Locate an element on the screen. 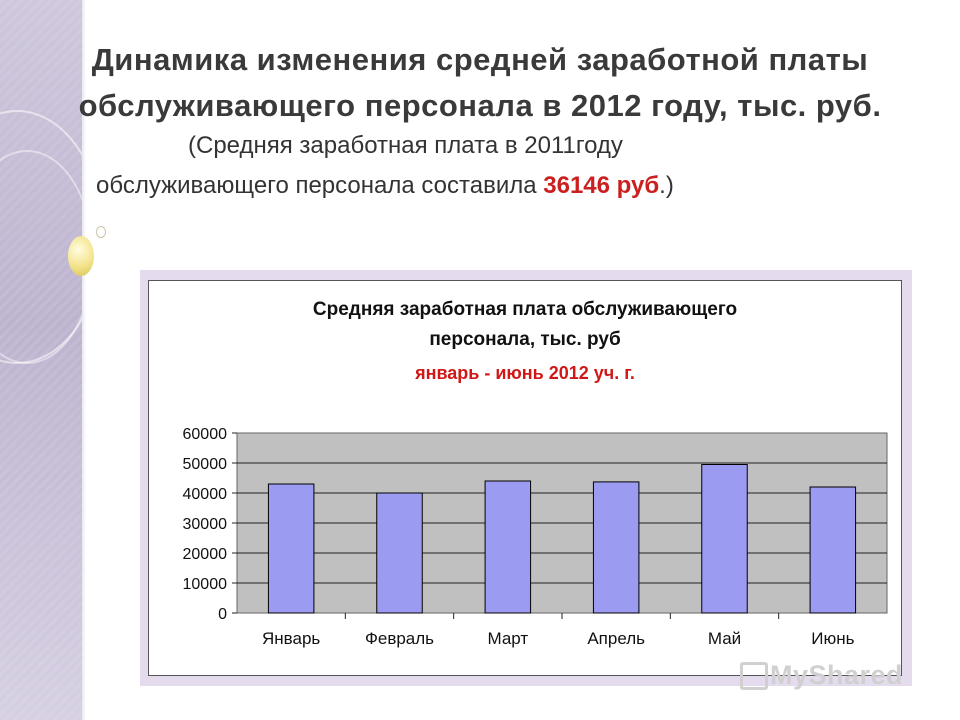 The width and height of the screenshot is (960, 720). left-decoration is located at coordinates (41, 360).